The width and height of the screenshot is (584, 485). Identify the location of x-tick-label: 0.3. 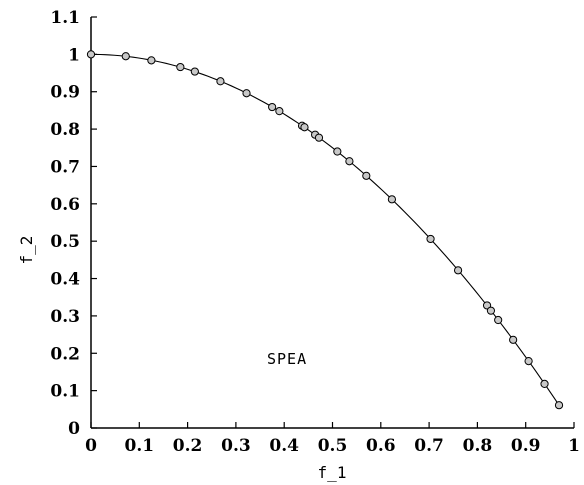
(236, 446).